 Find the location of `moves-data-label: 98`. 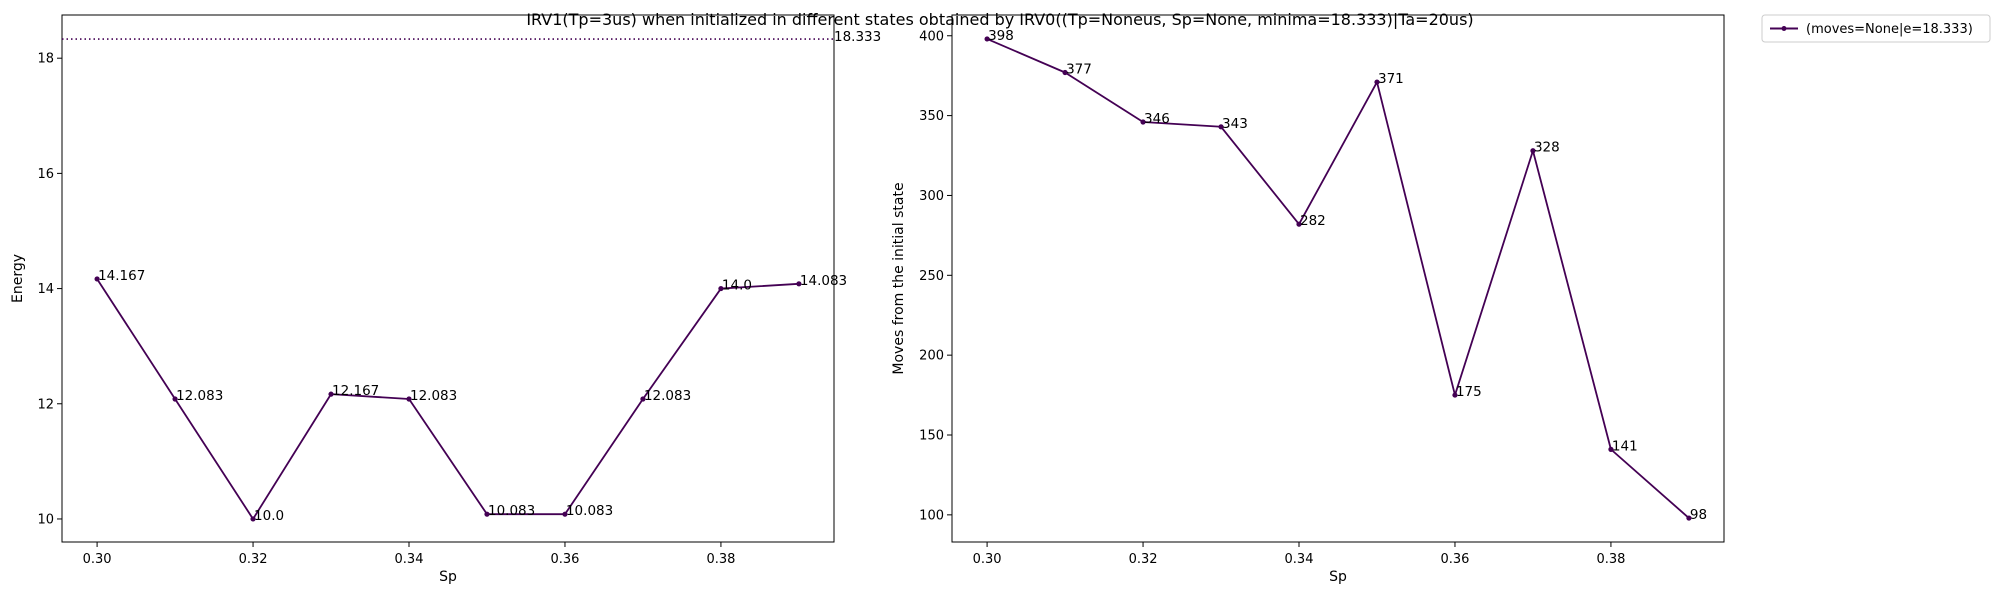

moves-data-label: 98 is located at coordinates (1698, 515).